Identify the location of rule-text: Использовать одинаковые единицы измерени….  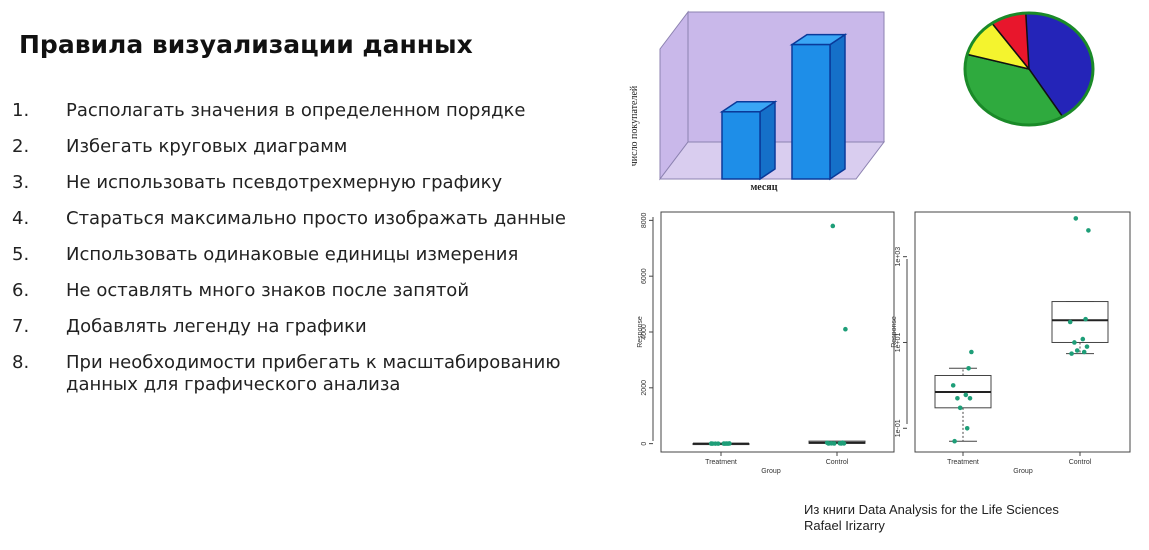
(292, 254).